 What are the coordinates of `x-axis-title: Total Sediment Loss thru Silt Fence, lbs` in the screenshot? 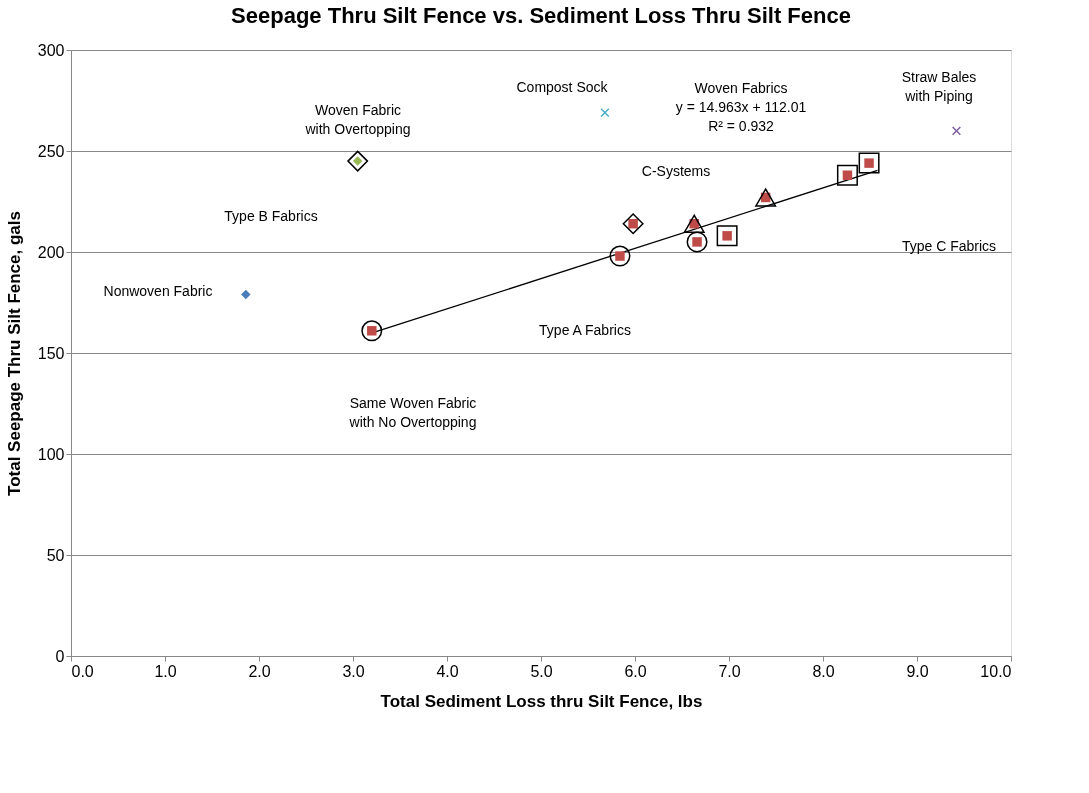 It's located at (541, 701).